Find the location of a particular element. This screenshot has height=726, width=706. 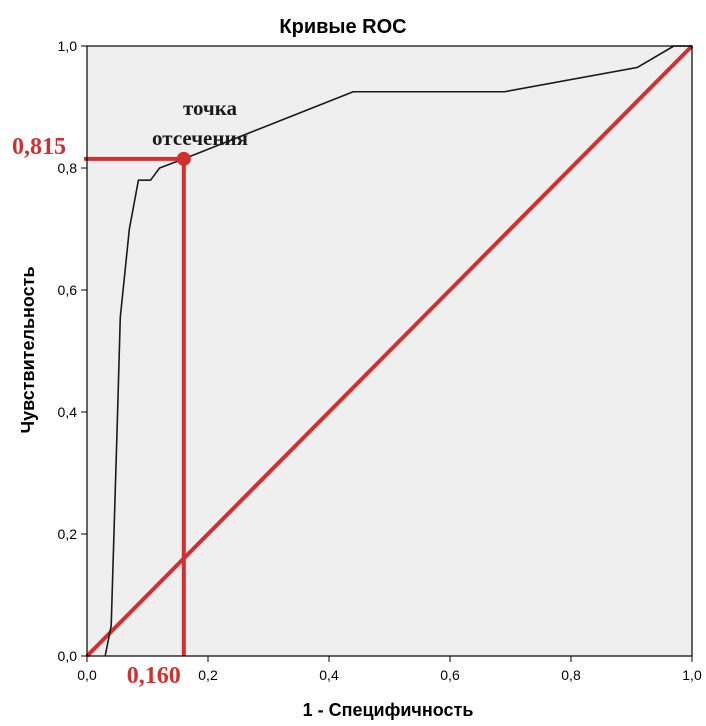

cutoff-label-line2: отсечения is located at coordinates (200, 138).